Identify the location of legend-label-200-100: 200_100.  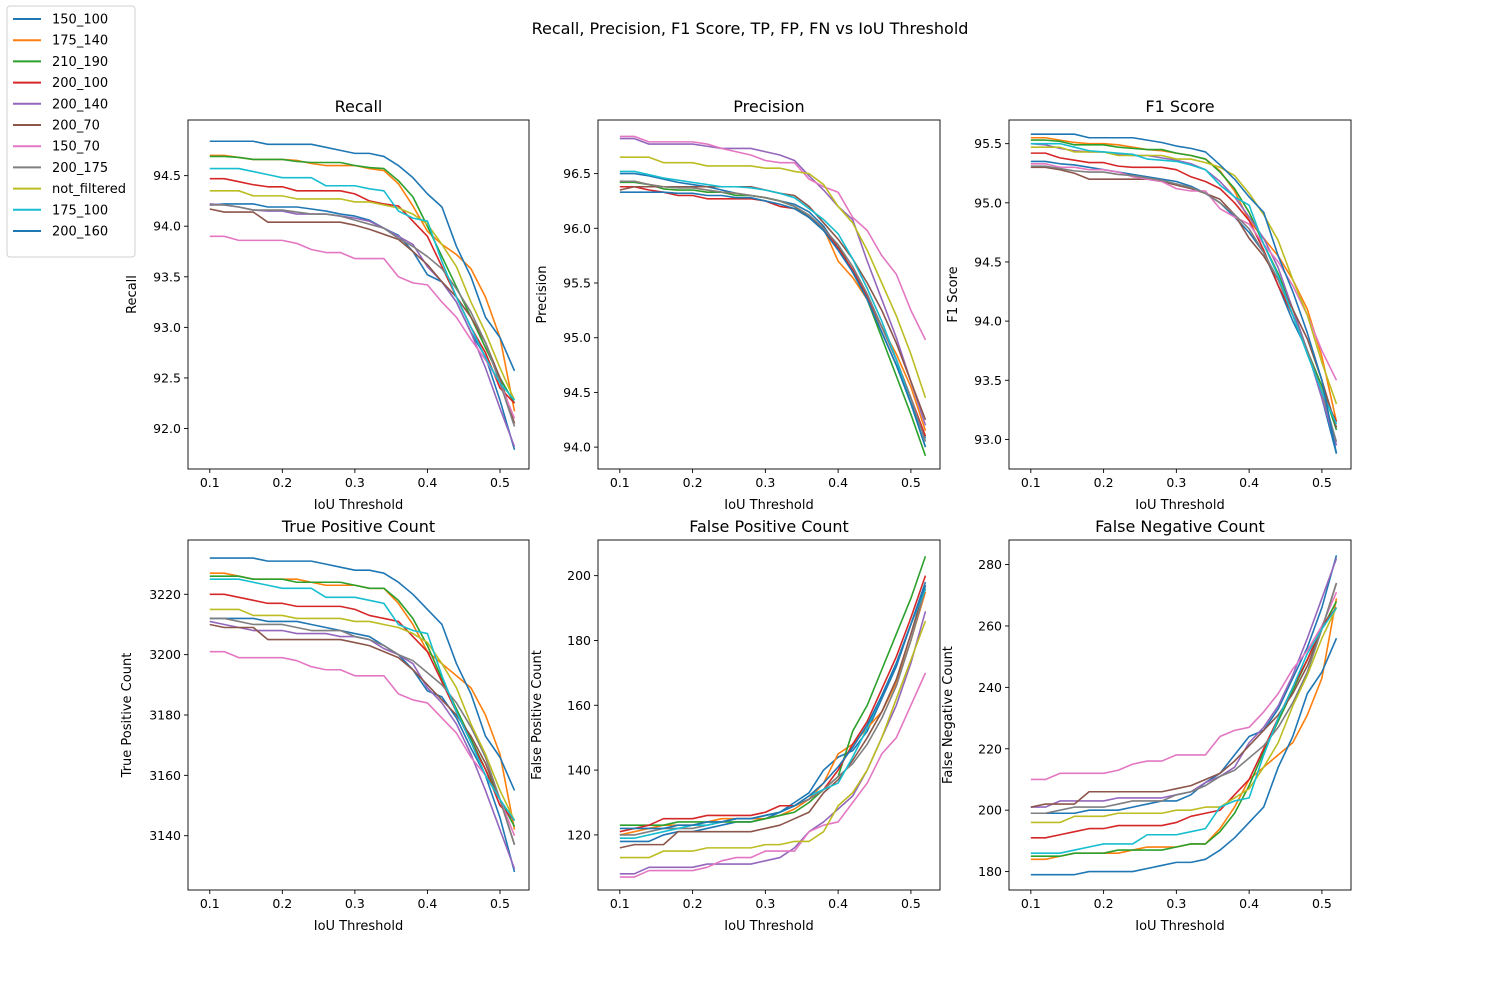
(80, 83).